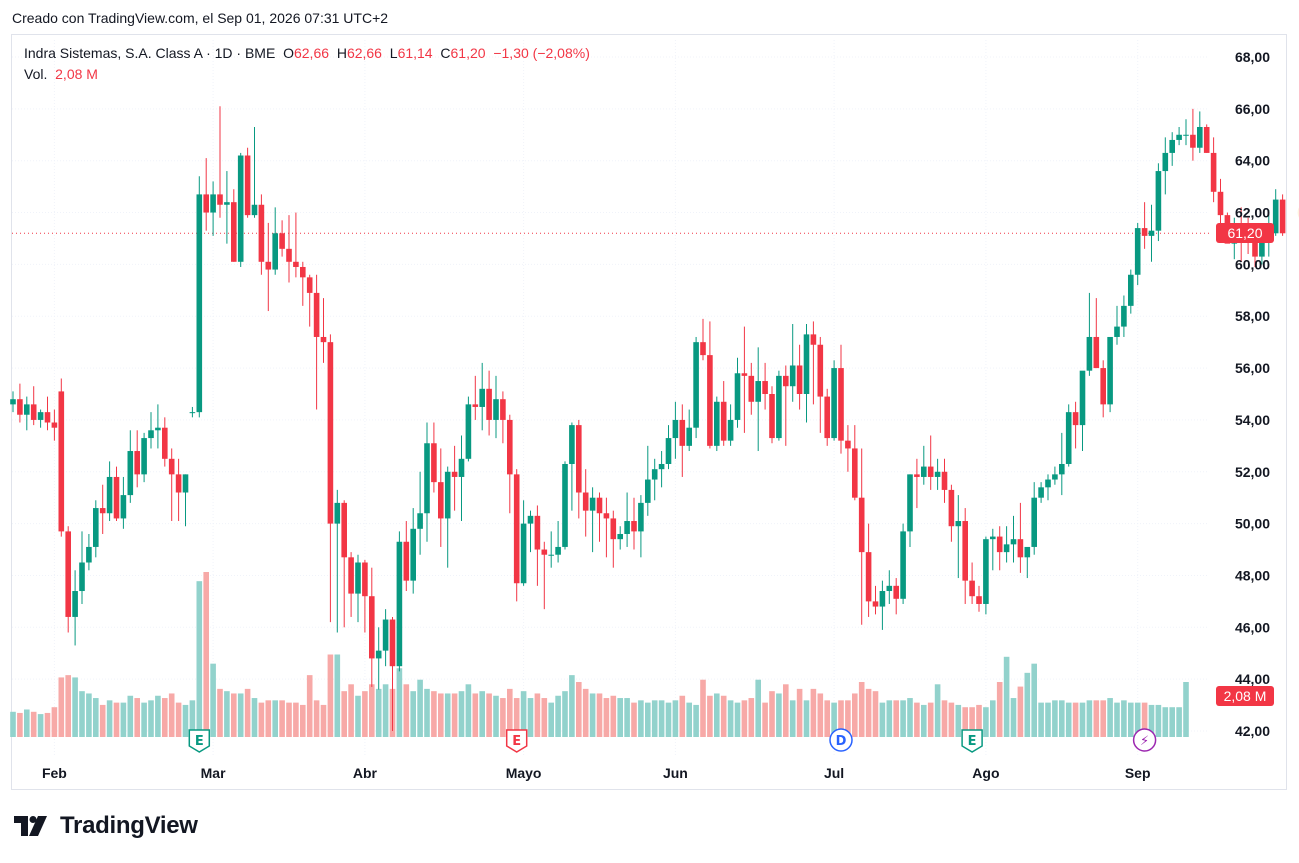 The width and height of the screenshot is (1299, 863). I want to click on change-value: −1,30 (−2,08%), so click(541, 53).